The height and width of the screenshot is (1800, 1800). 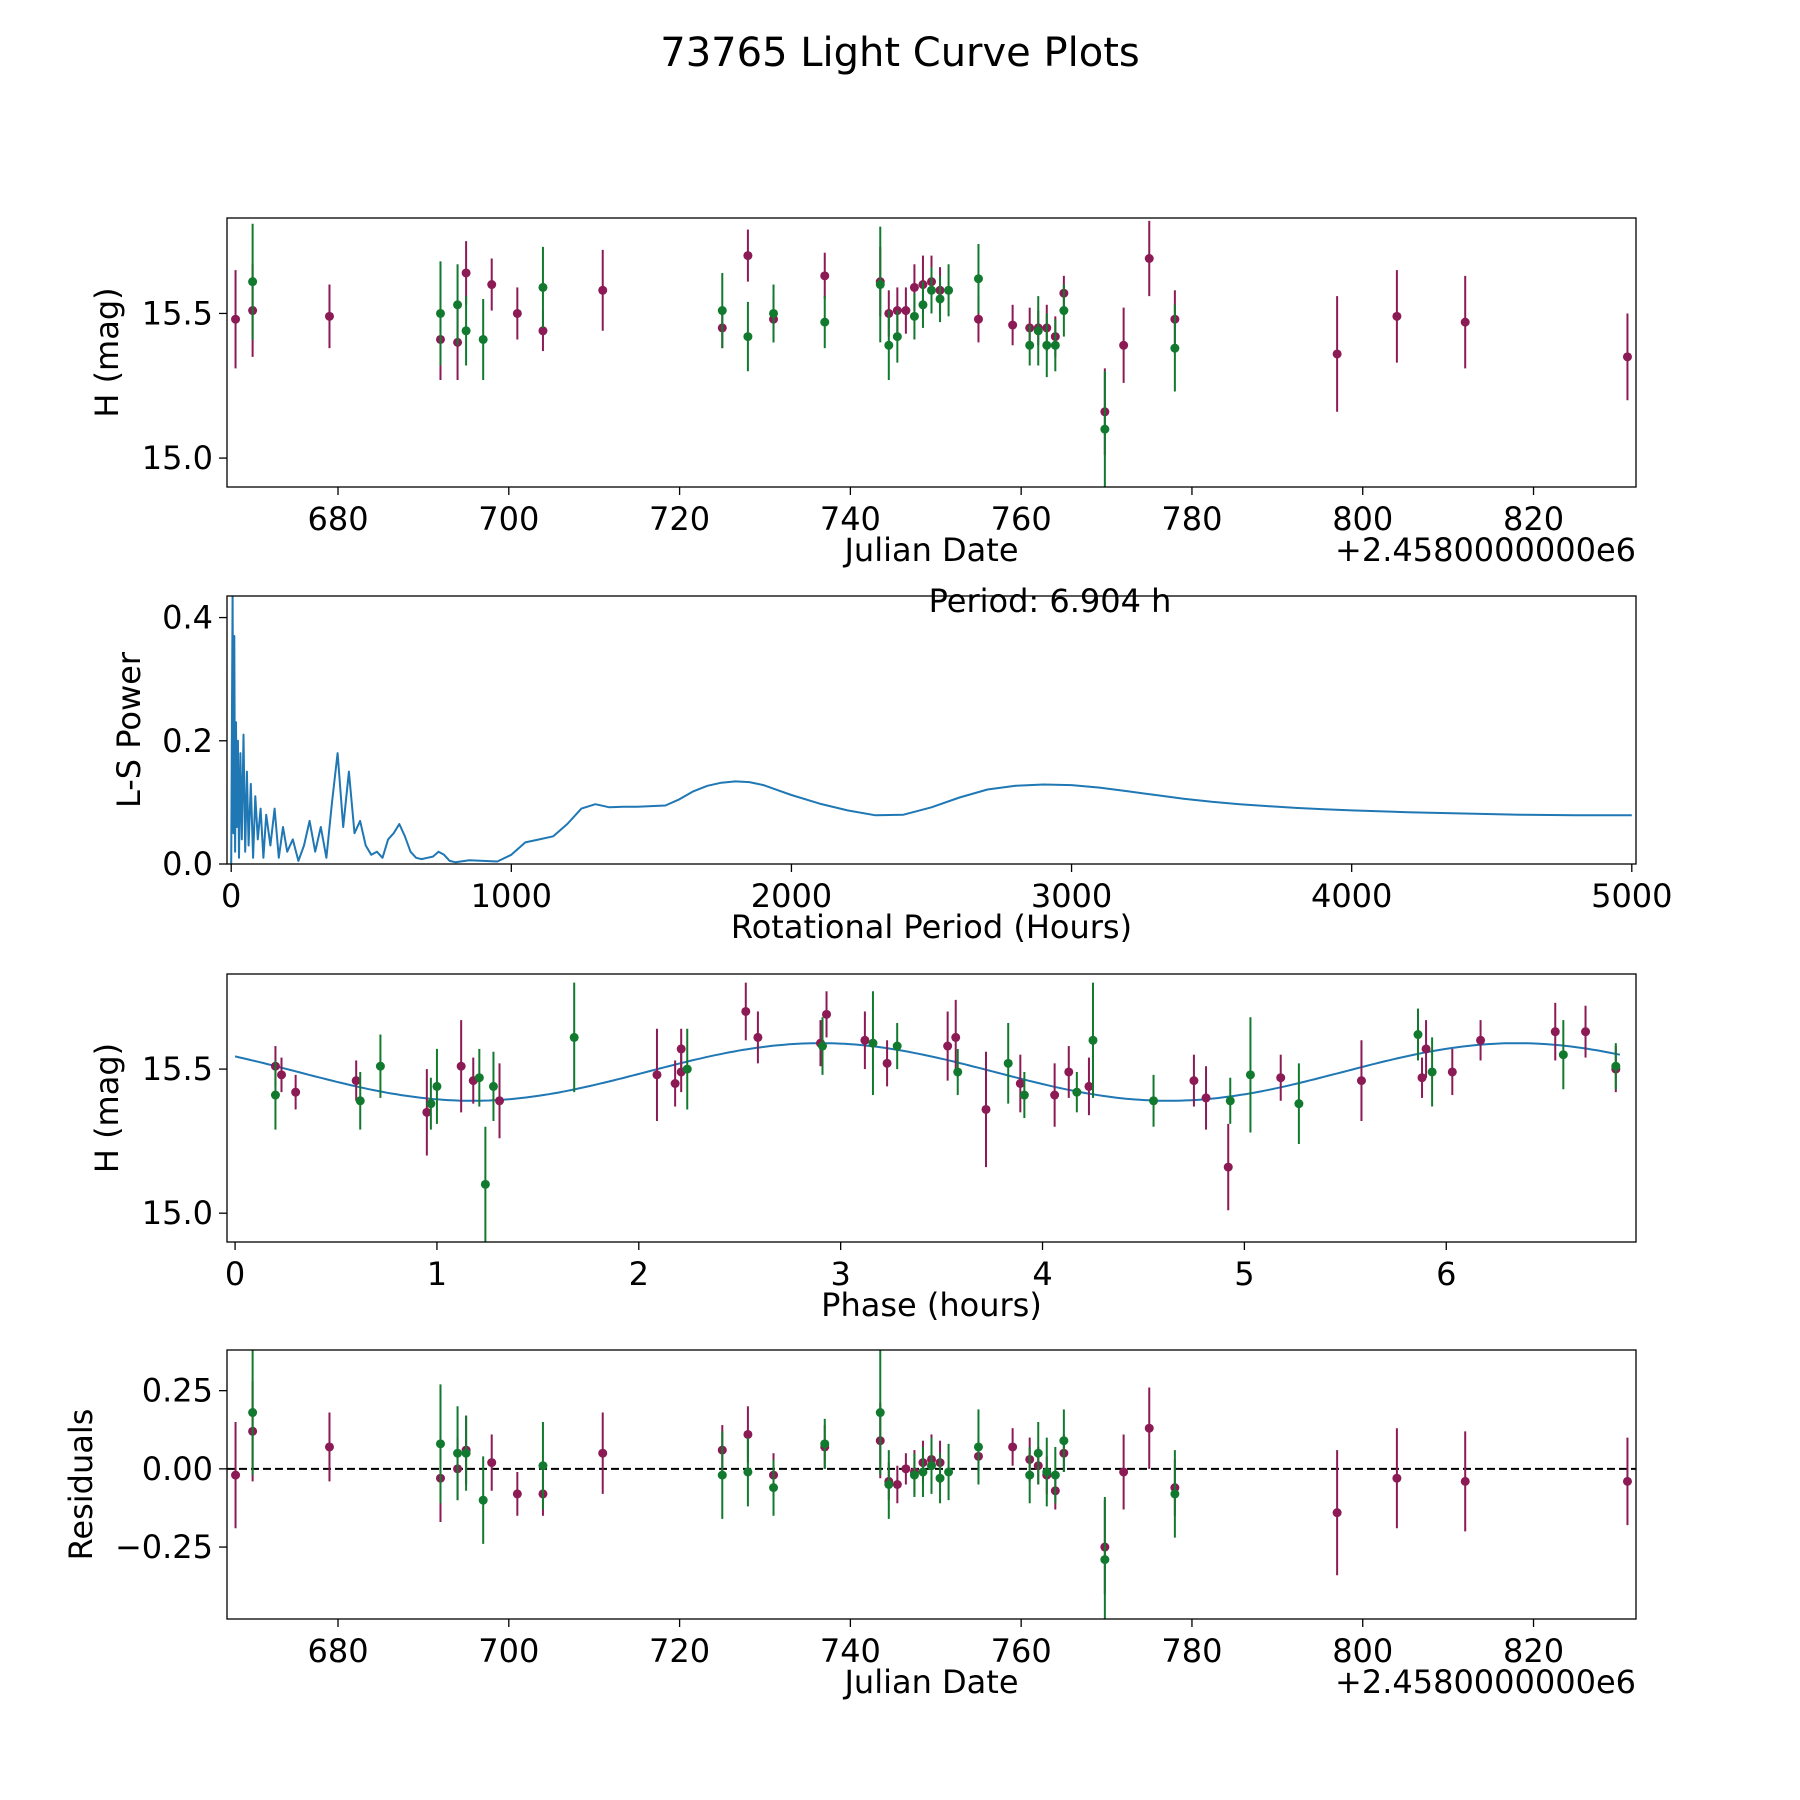 I want to click on resid-xtick-label: 820, so click(x=1533, y=1651).